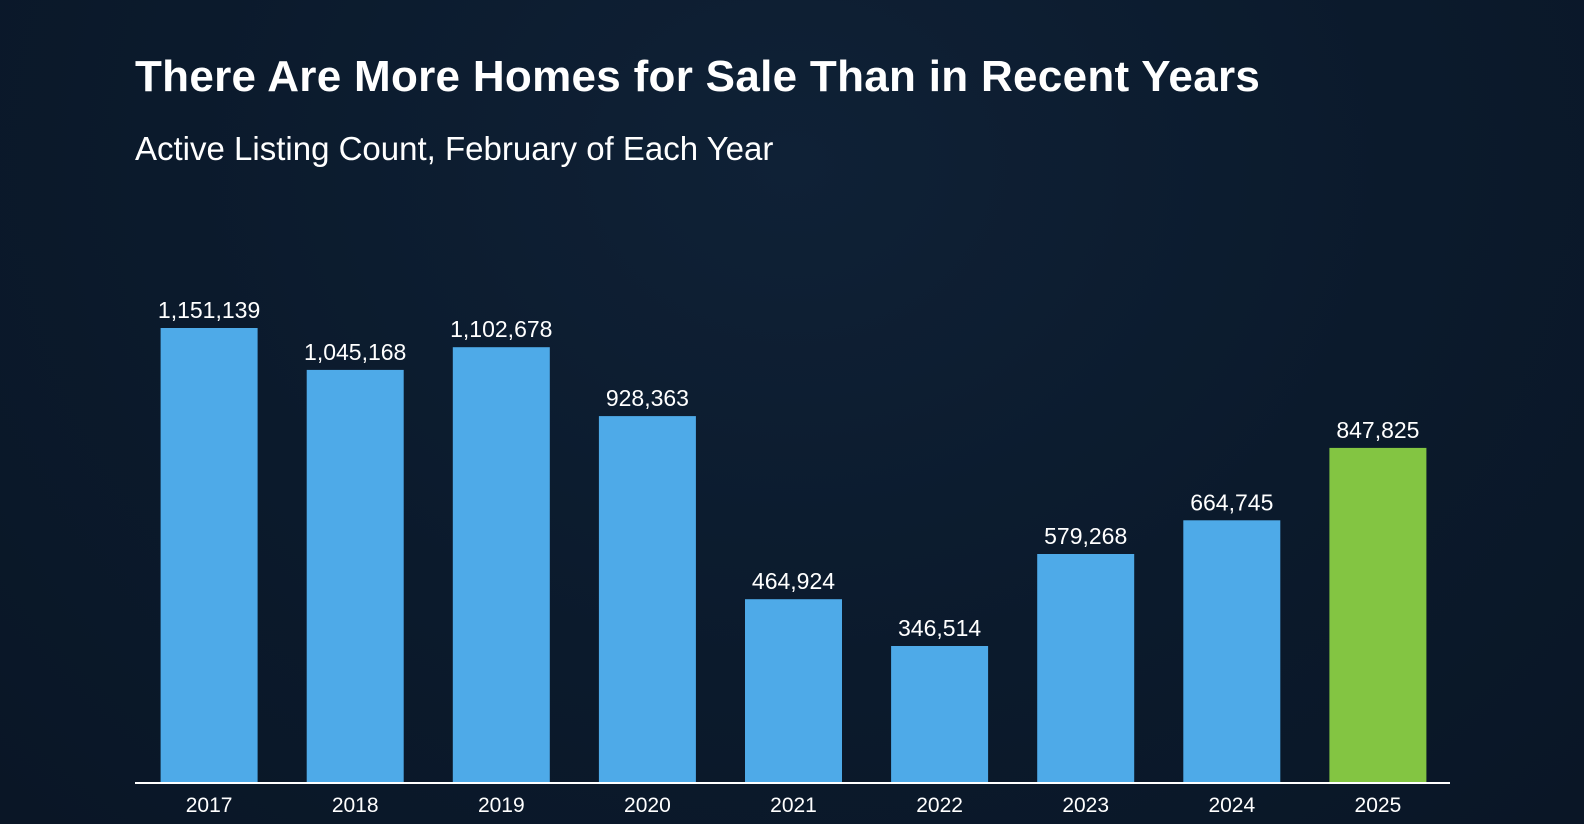 This screenshot has width=1584, height=824. What do you see at coordinates (1085, 805) in the screenshot?
I see `x-tick-label-2023: 2023` at bounding box center [1085, 805].